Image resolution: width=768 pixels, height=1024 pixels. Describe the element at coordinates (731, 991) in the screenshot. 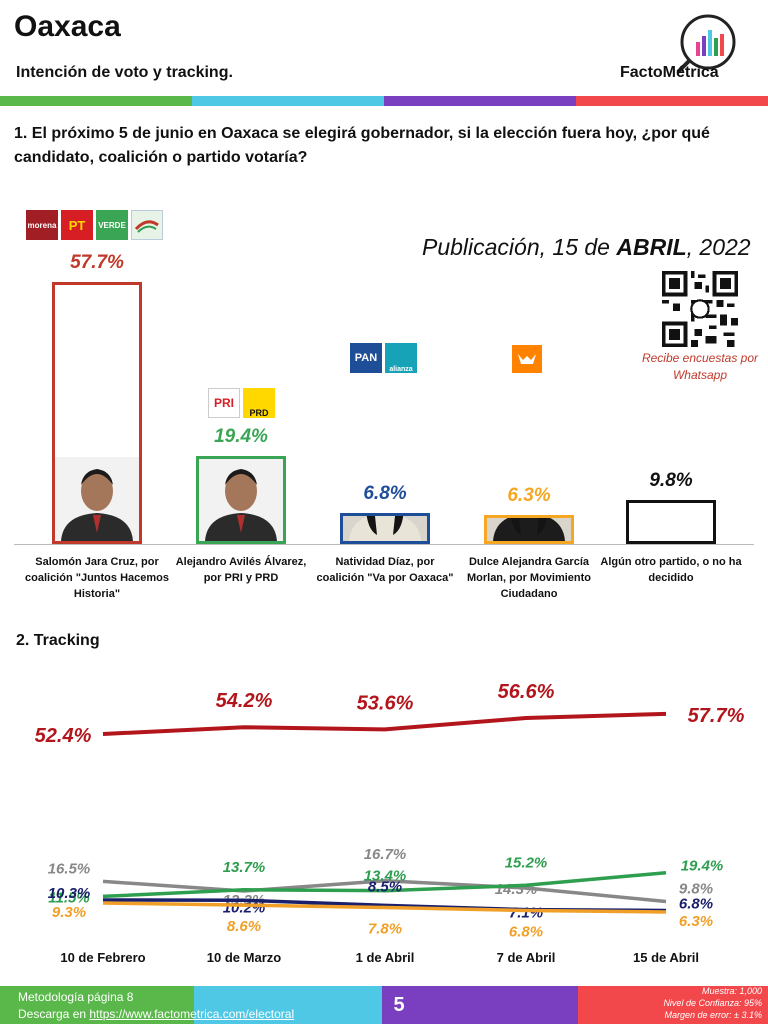

I see `sample-size: Muestra: 1,000` at that location.